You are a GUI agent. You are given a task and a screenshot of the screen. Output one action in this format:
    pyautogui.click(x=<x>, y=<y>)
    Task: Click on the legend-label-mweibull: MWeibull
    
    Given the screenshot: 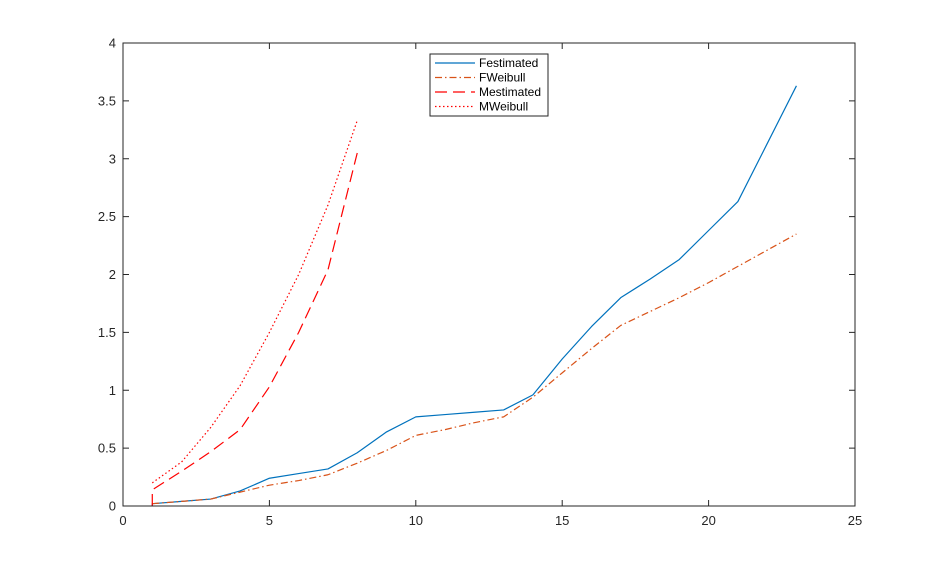 What is the action you would take?
    pyautogui.click(x=503, y=107)
    